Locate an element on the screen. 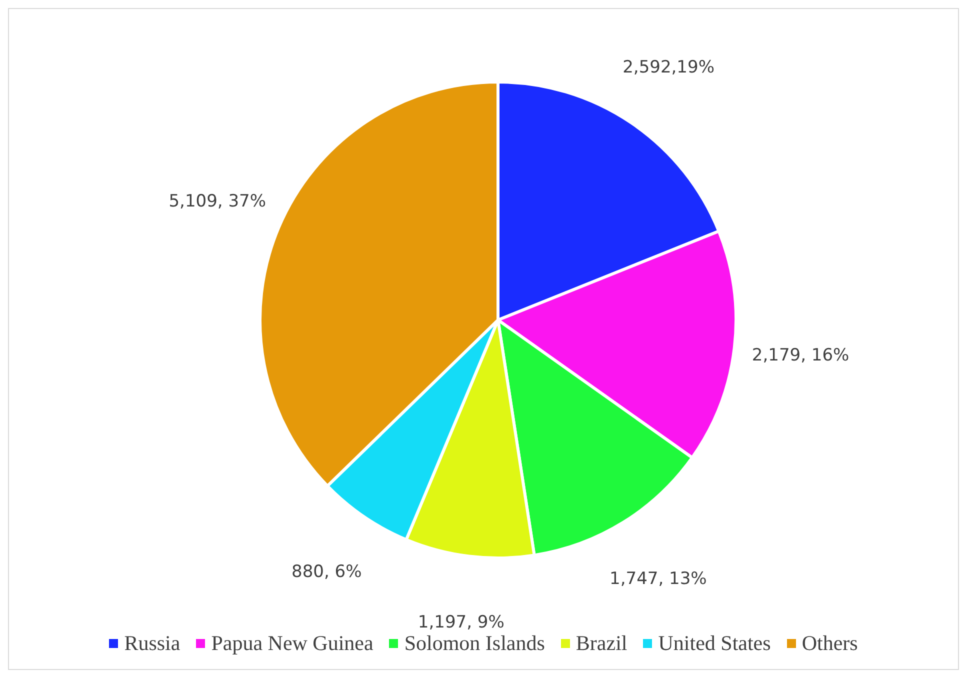 The width and height of the screenshot is (967, 678). legend-label: Brazil is located at coordinates (601, 643).